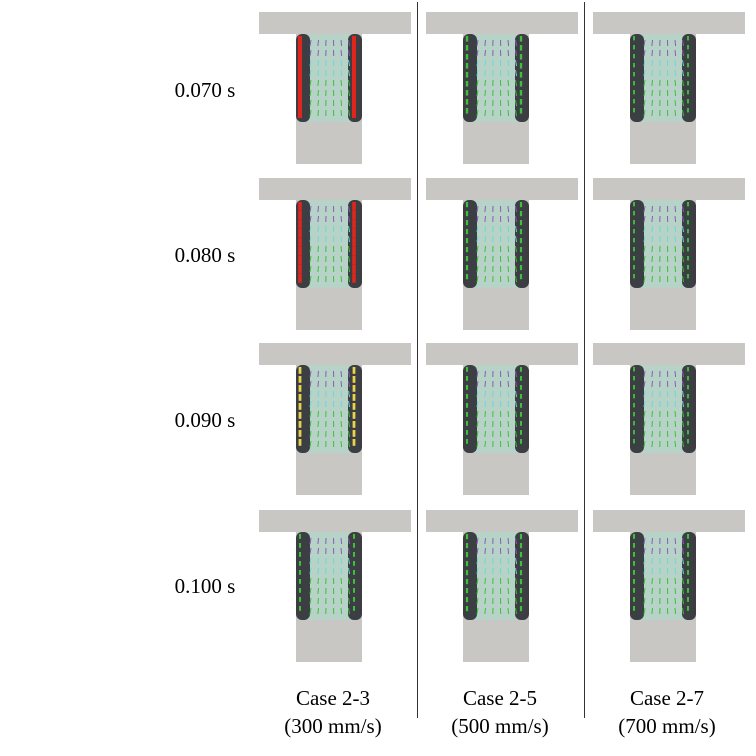  What do you see at coordinates (500, 726) in the screenshot?
I see `case-speed: (500 mm/s)` at bounding box center [500, 726].